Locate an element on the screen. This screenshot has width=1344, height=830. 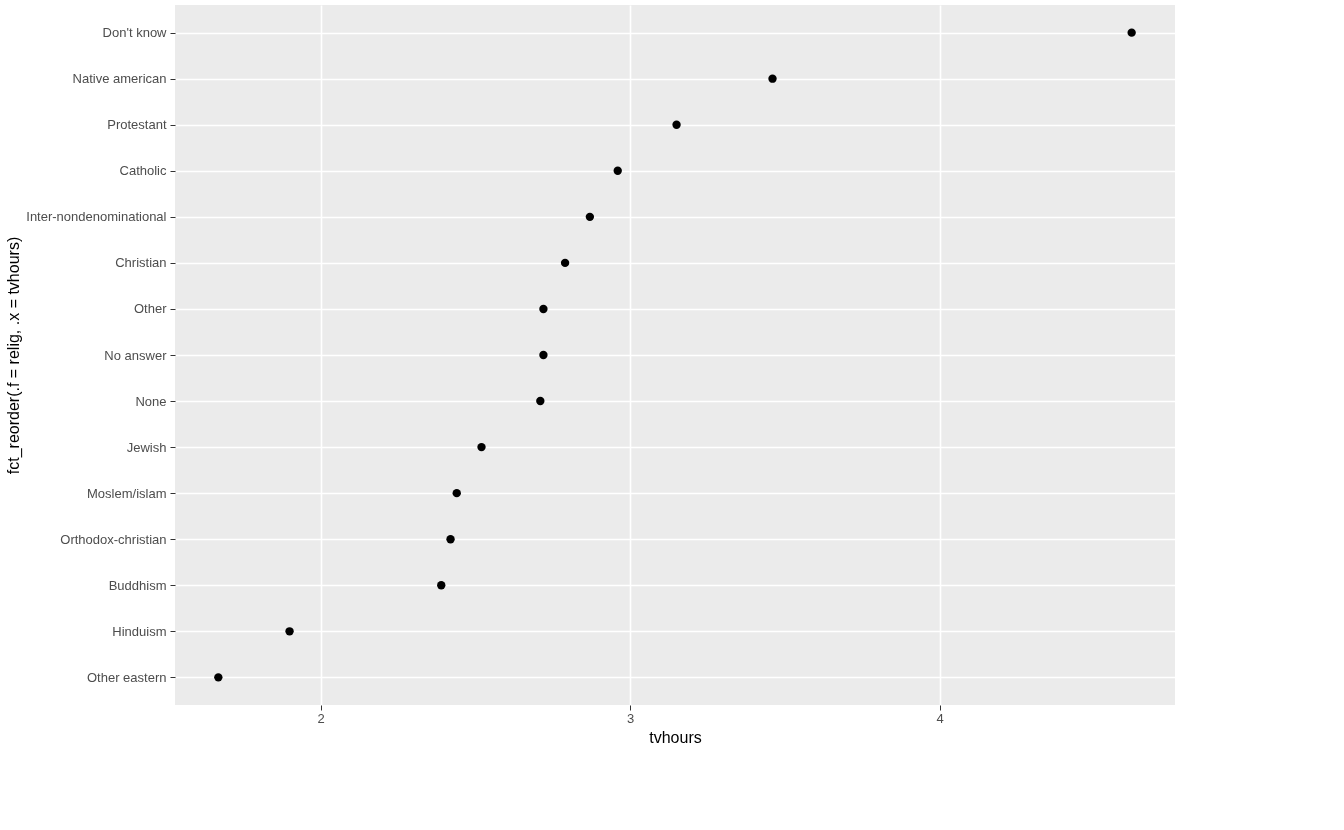
y-tick-label: Buddhism is located at coordinates (137, 585).